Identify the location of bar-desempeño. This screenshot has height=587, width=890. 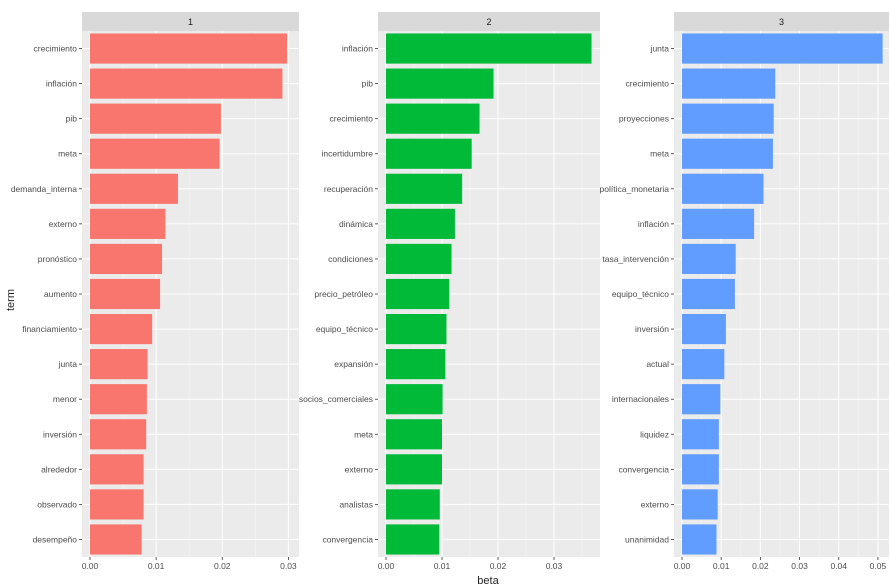
(116, 539).